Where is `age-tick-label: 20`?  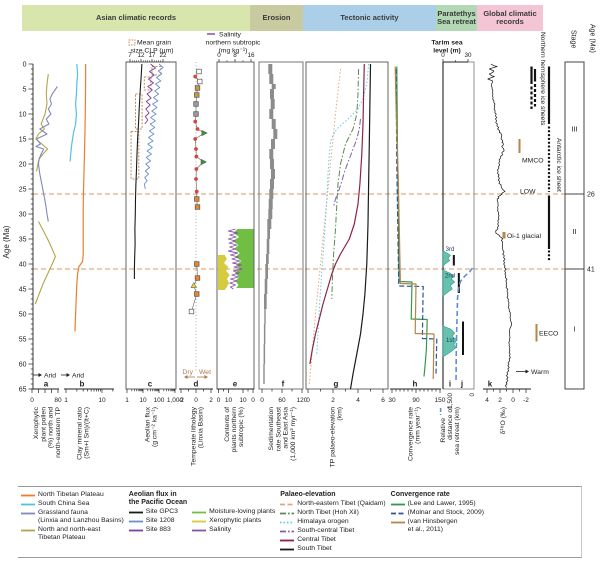
age-tick-label: 20 is located at coordinates (23, 164).